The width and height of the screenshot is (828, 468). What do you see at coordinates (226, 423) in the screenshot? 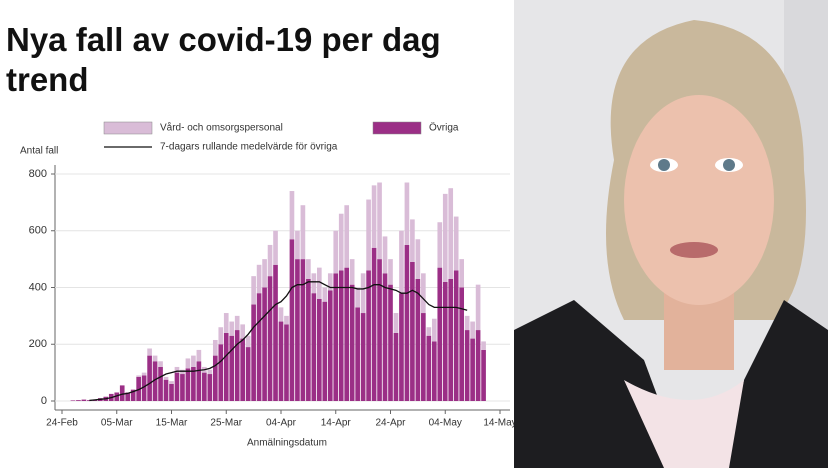
I see `x-tick-label: 25-Mar` at bounding box center [226, 423].